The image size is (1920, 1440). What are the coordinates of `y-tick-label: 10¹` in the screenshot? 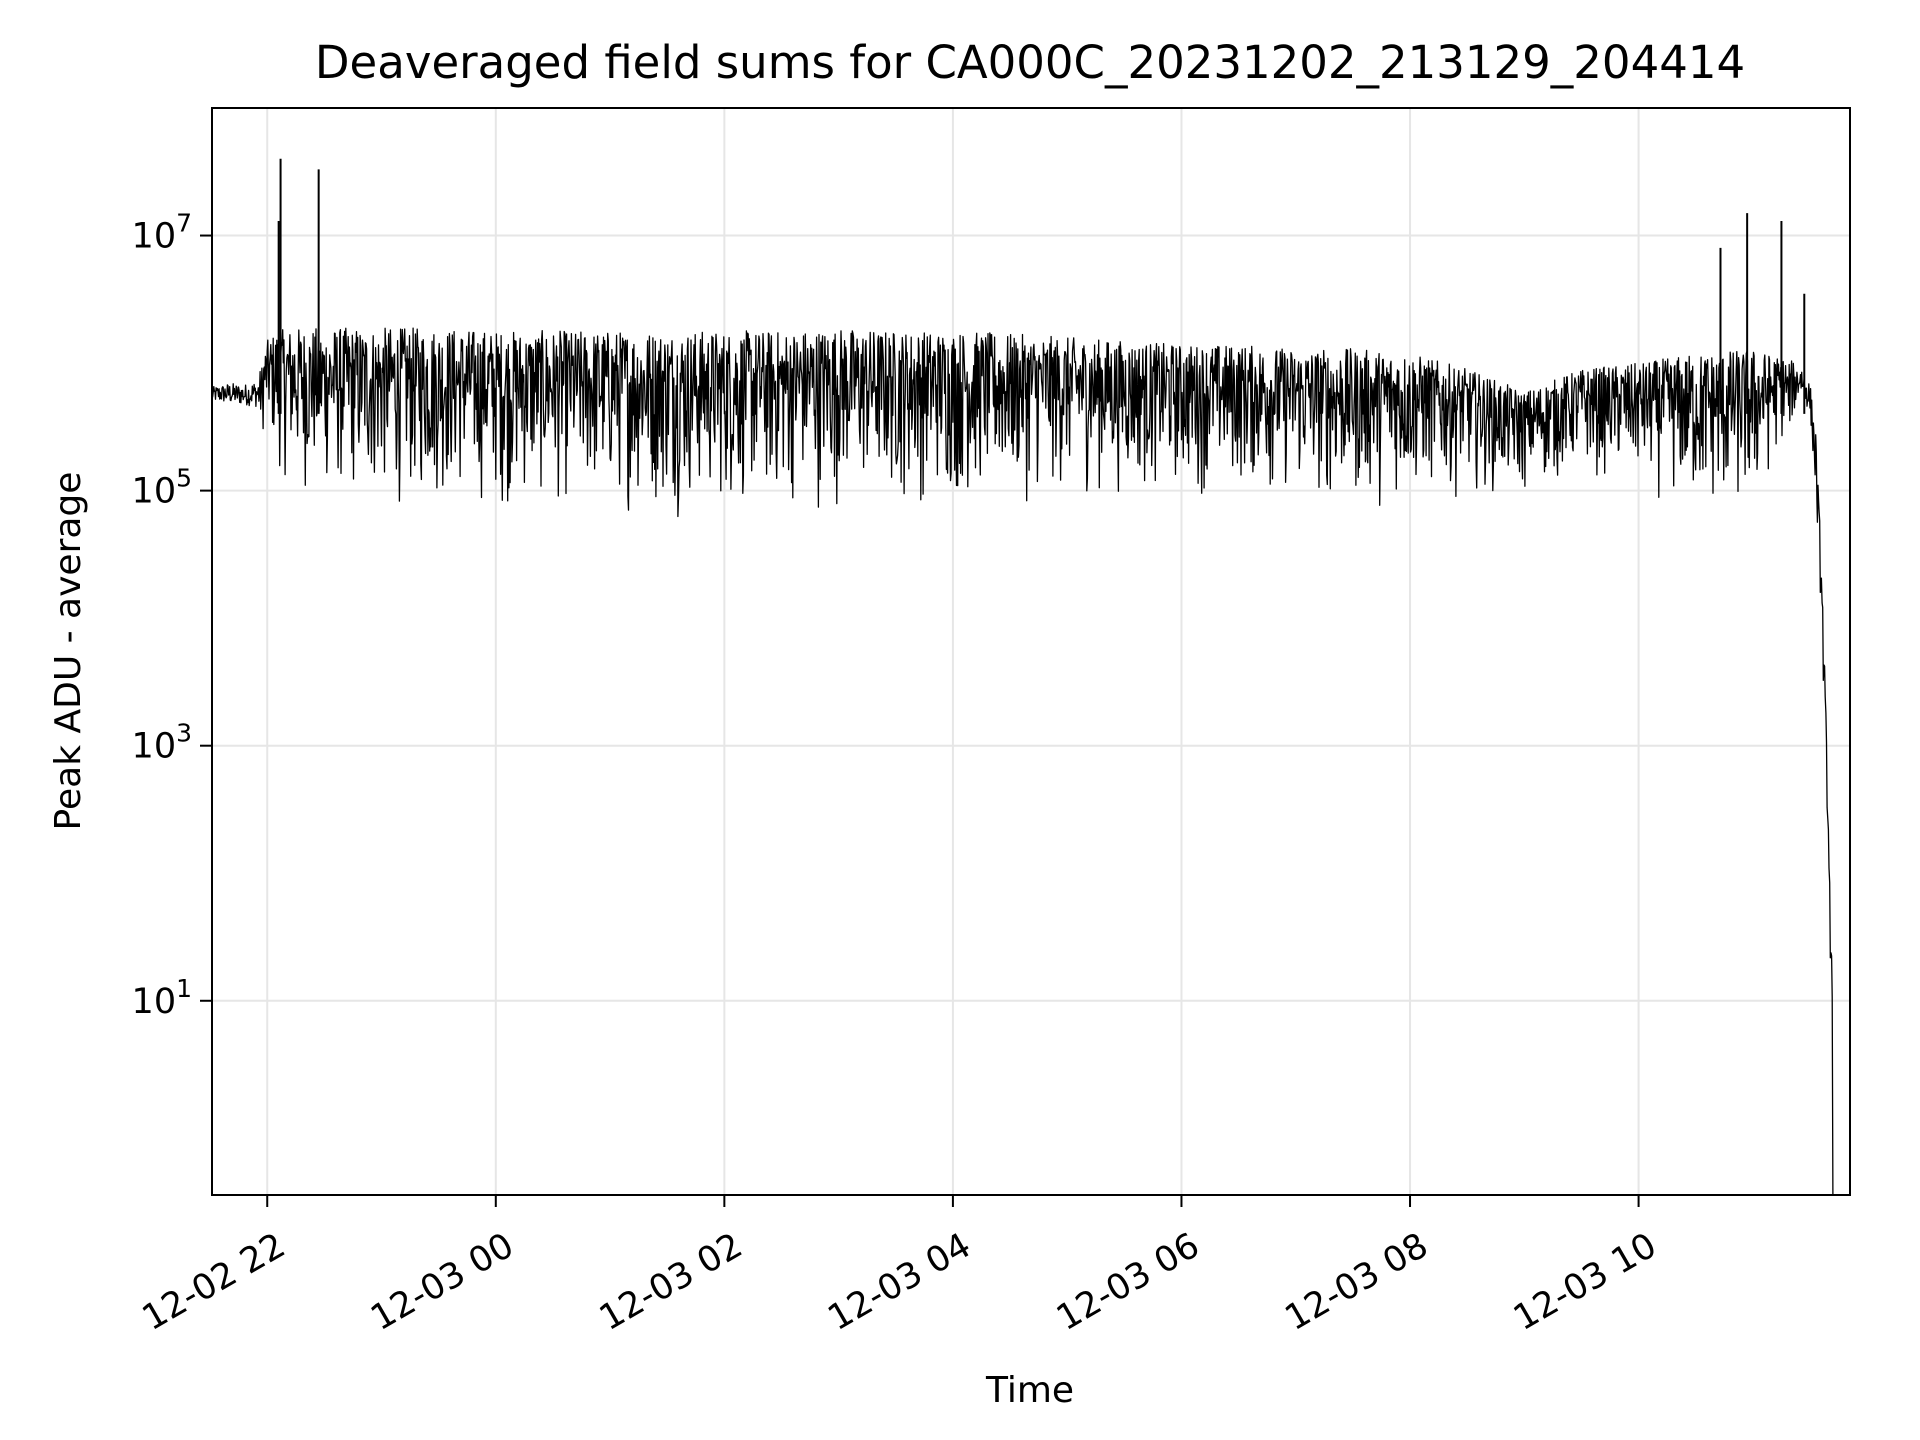 It's located at (162, 998).